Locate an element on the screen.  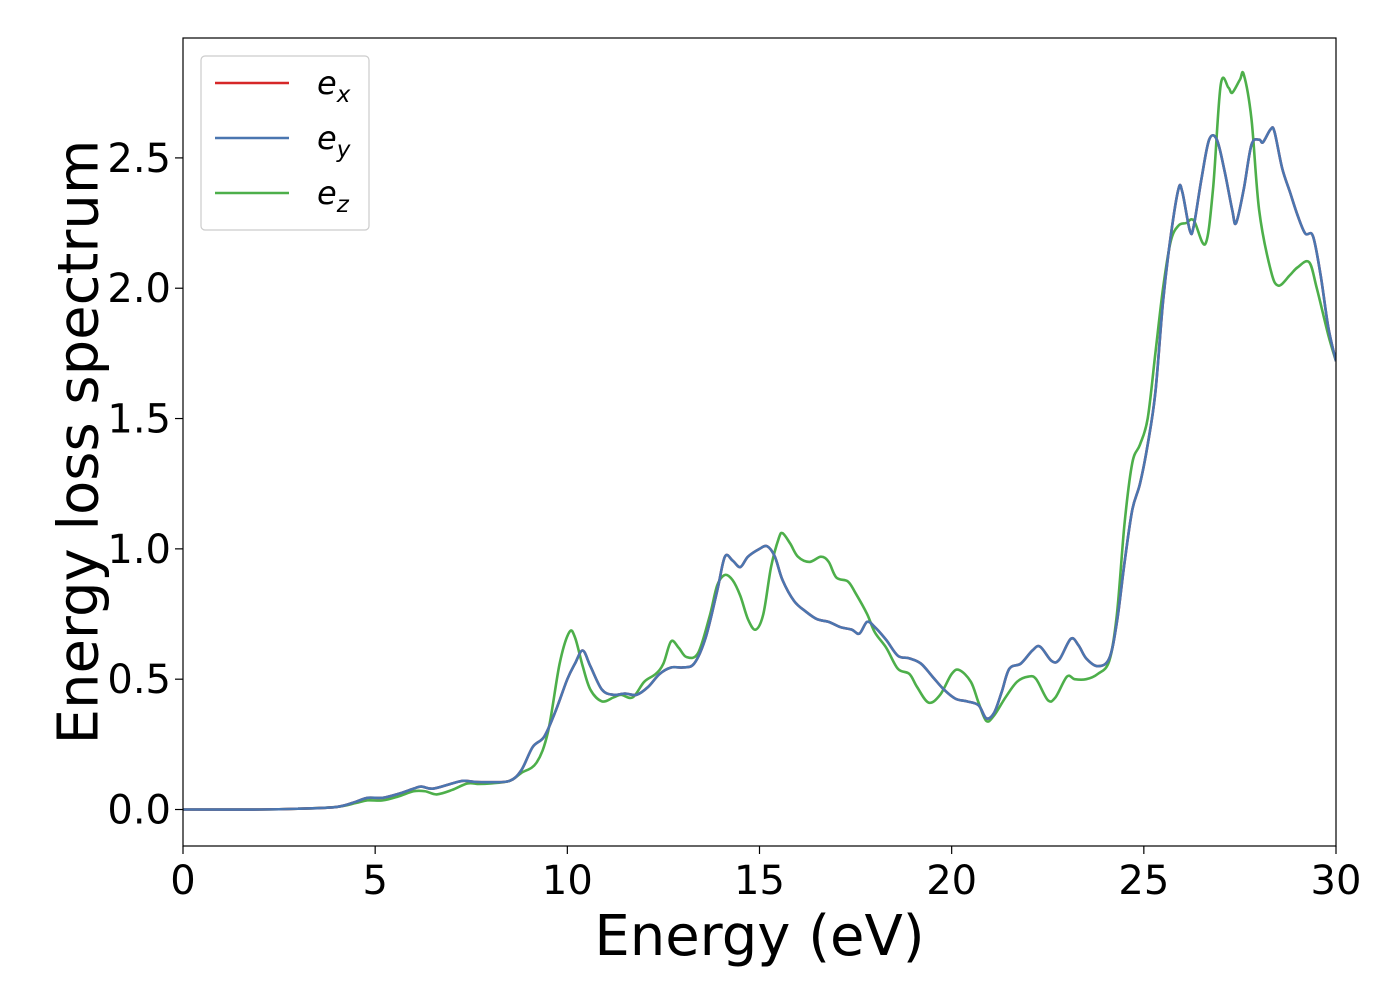
x-tick-label: 5 is located at coordinates (374, 881).